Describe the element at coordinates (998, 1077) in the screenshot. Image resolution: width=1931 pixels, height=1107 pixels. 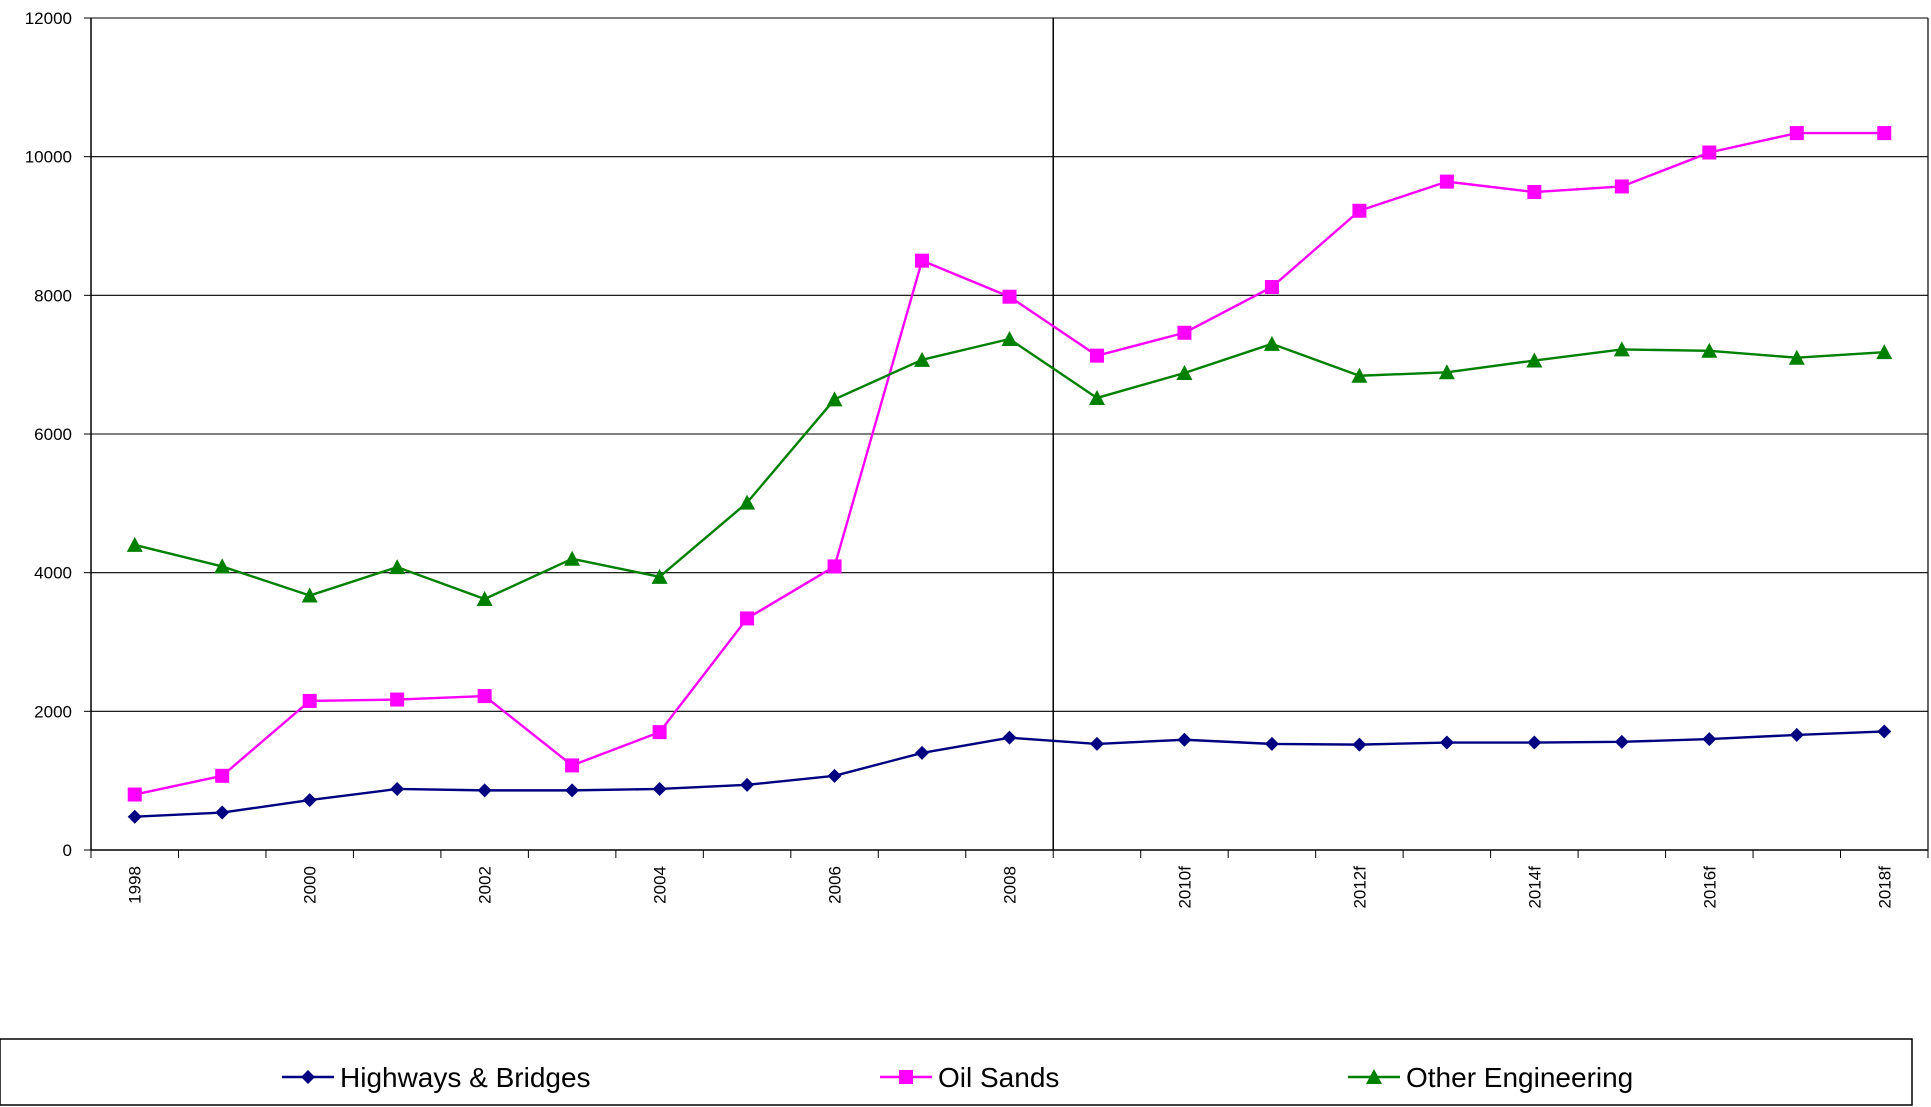
I see `legend-label: Oil Sands` at that location.